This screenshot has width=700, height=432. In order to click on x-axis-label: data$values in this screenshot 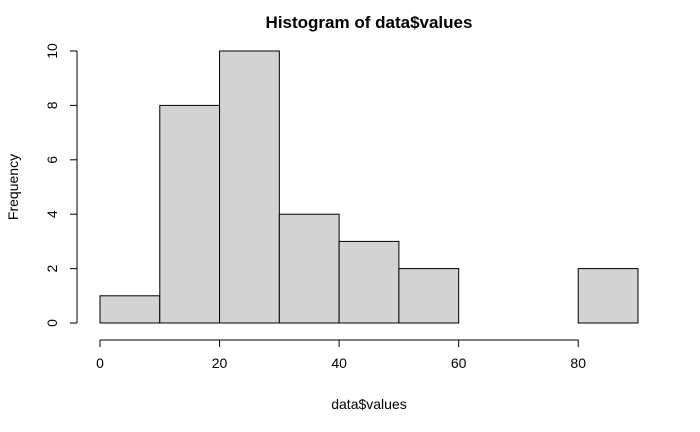, I will do `click(369, 404)`.